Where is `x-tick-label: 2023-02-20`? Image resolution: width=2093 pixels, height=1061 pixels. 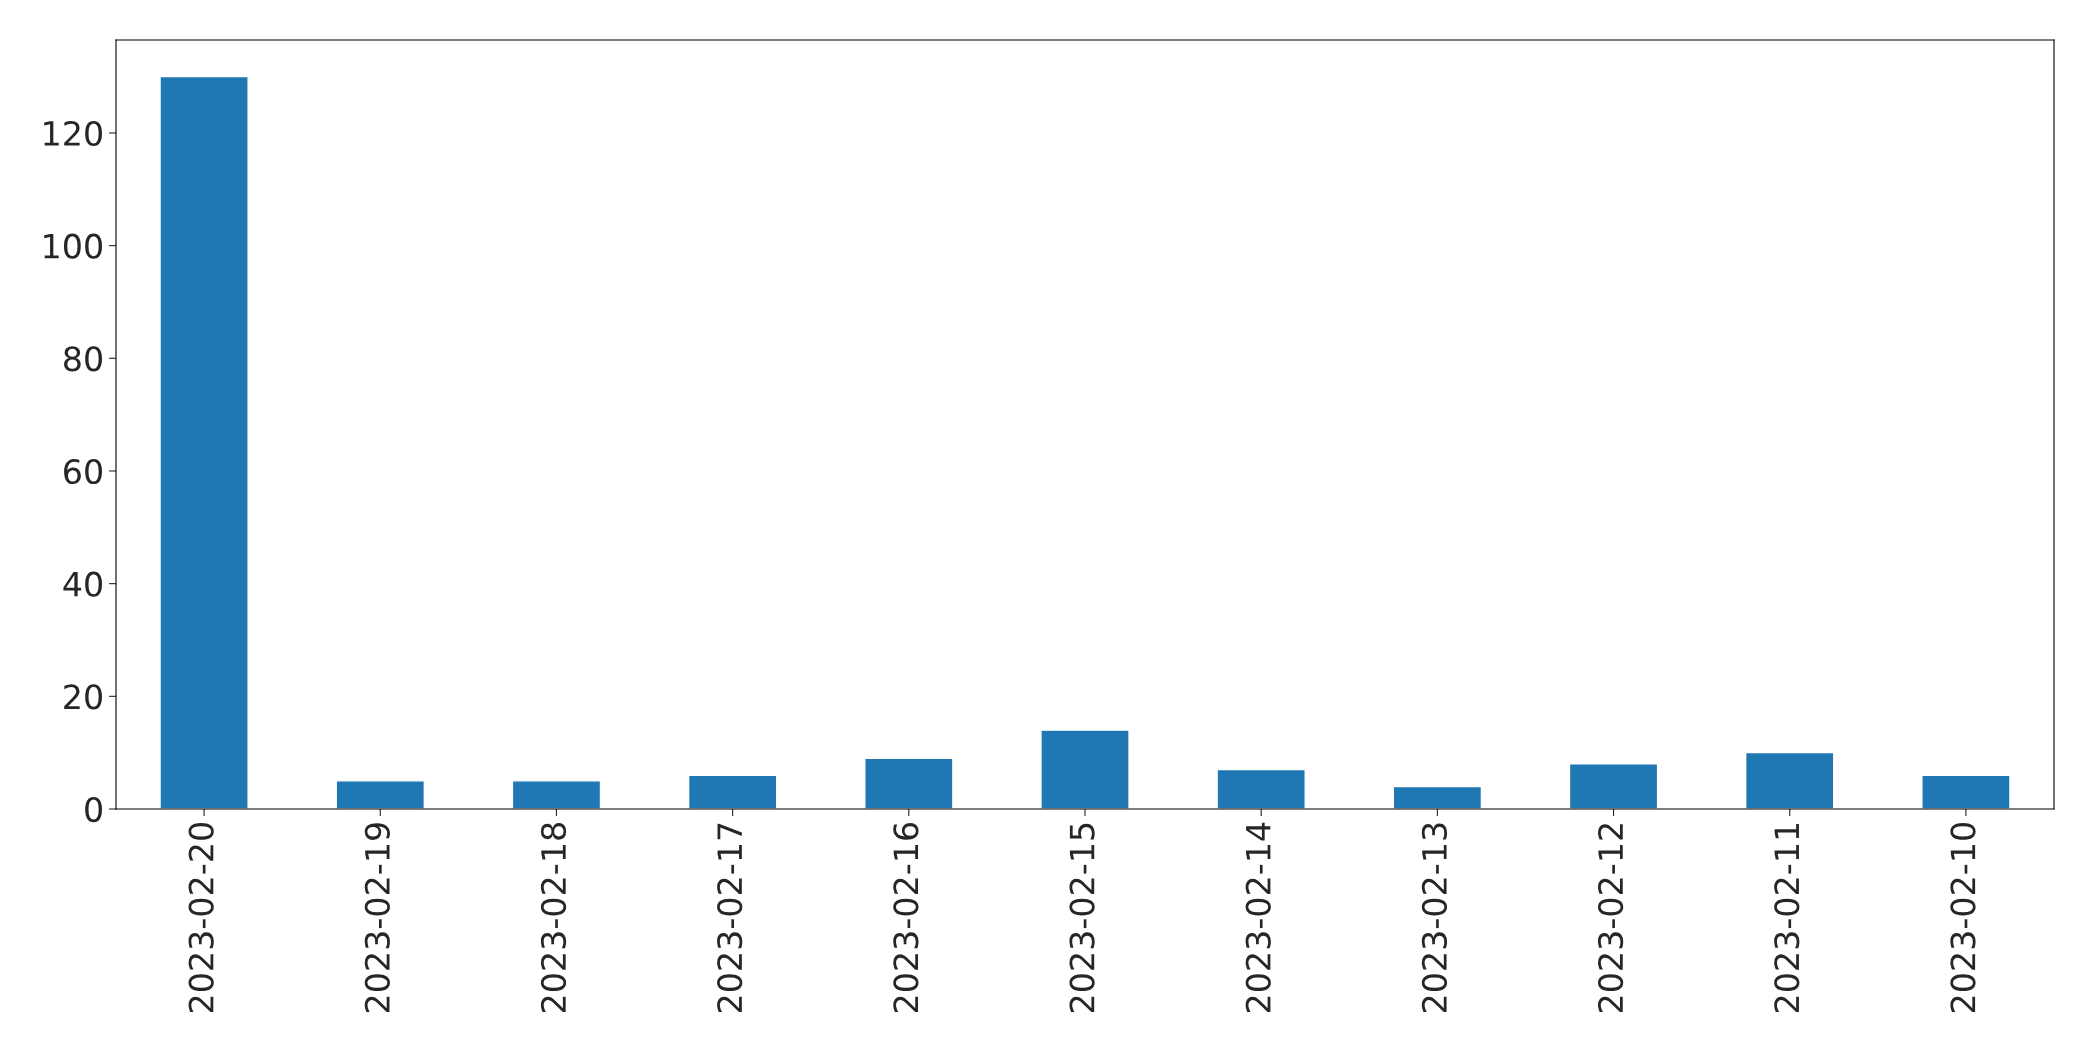 x-tick-label: 2023-02-20 is located at coordinates (201, 918).